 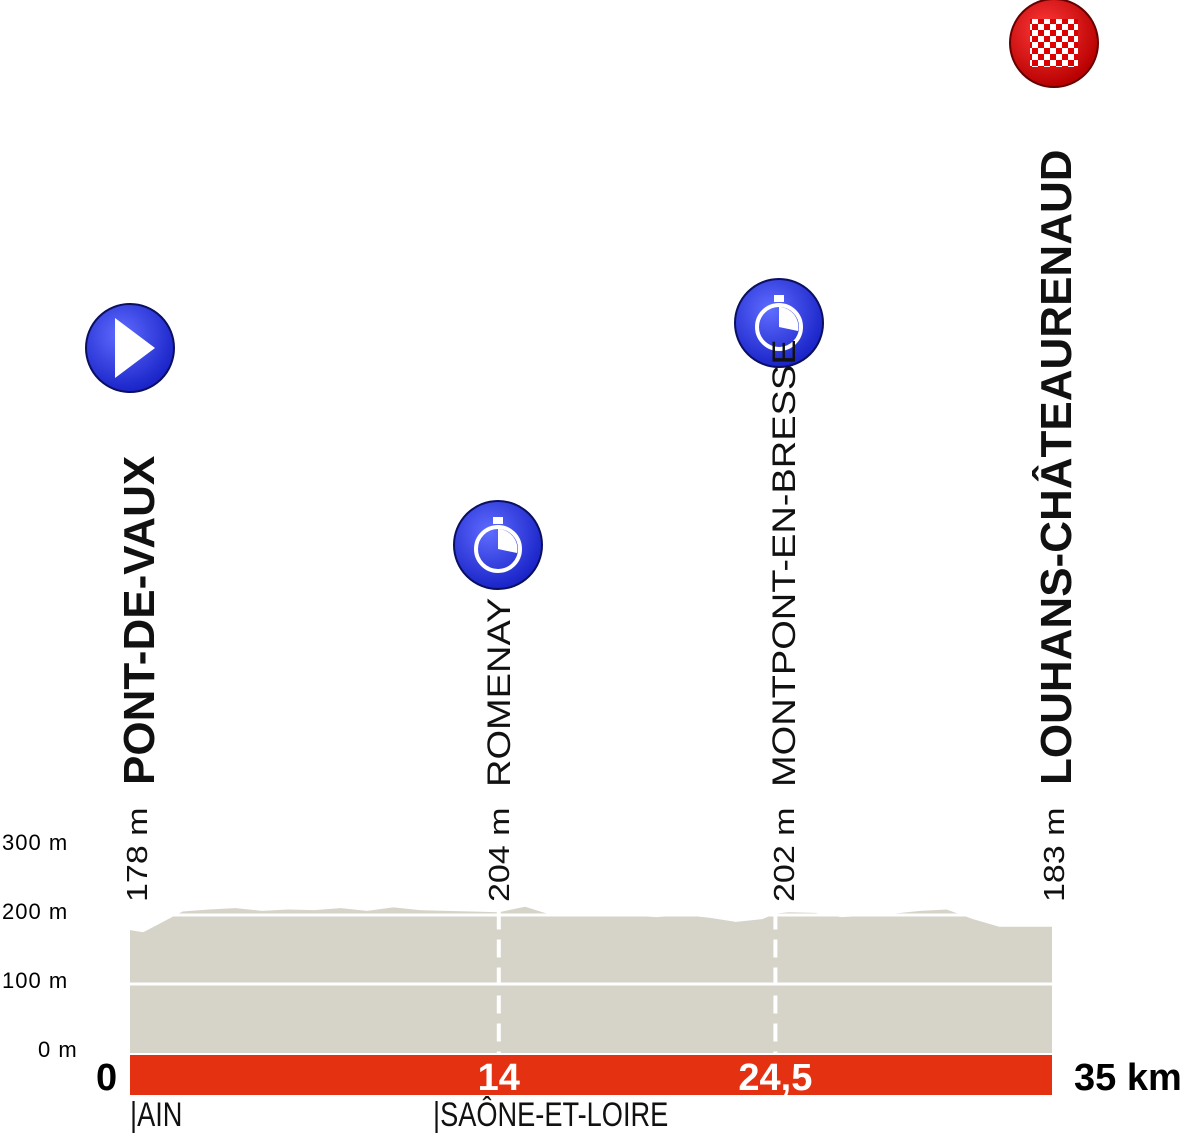 What do you see at coordinates (35, 842) in the screenshot?
I see `y-tick-label: 300 m` at bounding box center [35, 842].